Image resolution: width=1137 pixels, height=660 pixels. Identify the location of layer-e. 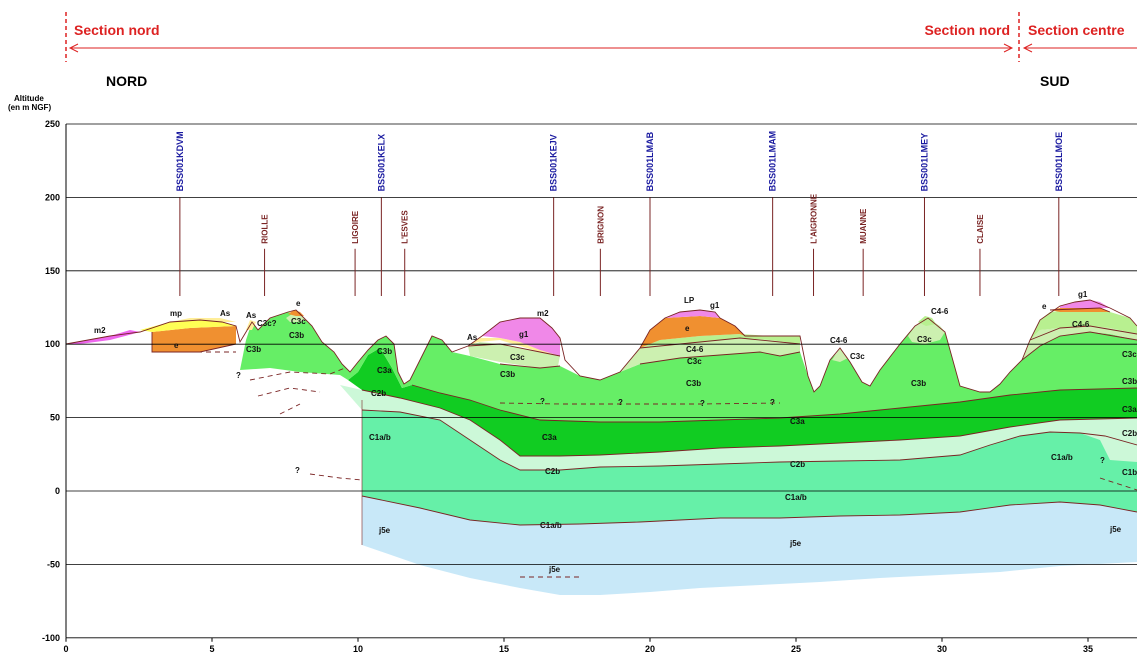
(692, 332).